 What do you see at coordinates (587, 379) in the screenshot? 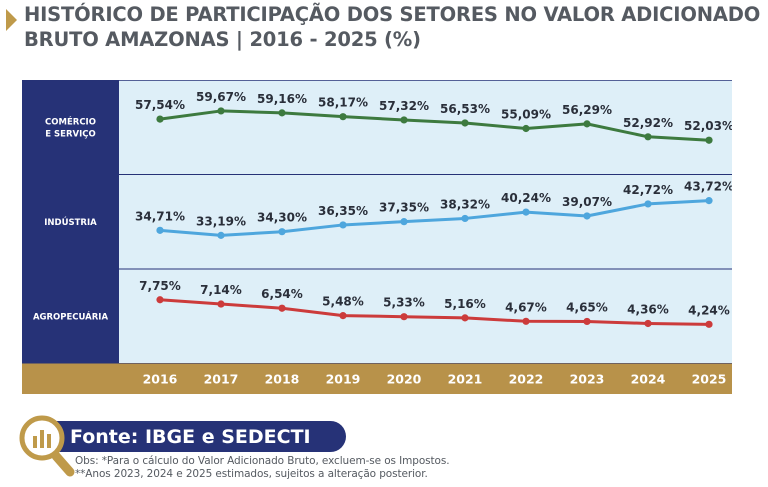
I see `x-tick-label: 2023` at bounding box center [587, 379].